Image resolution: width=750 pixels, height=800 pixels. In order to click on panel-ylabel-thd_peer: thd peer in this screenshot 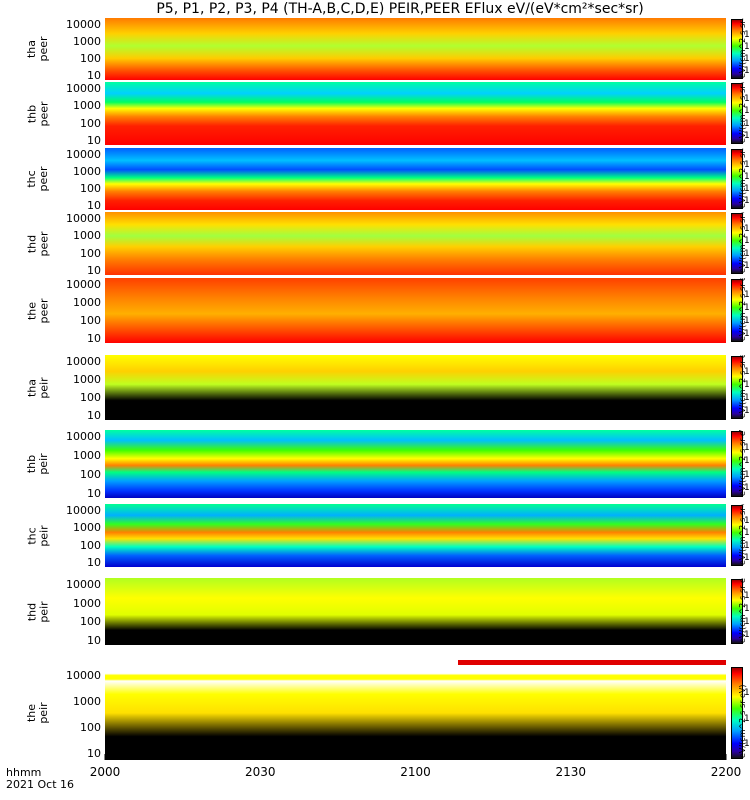, I will do `click(37, 243)`.